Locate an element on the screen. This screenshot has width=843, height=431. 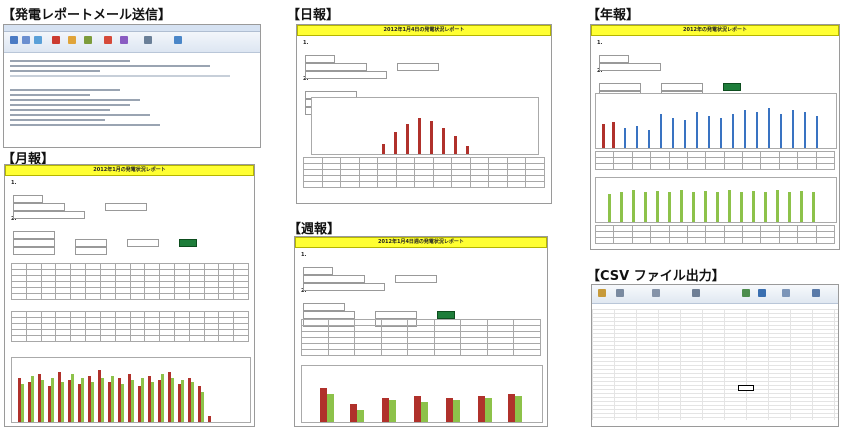
spreadsheet-grid is located at coordinates (715, 364).